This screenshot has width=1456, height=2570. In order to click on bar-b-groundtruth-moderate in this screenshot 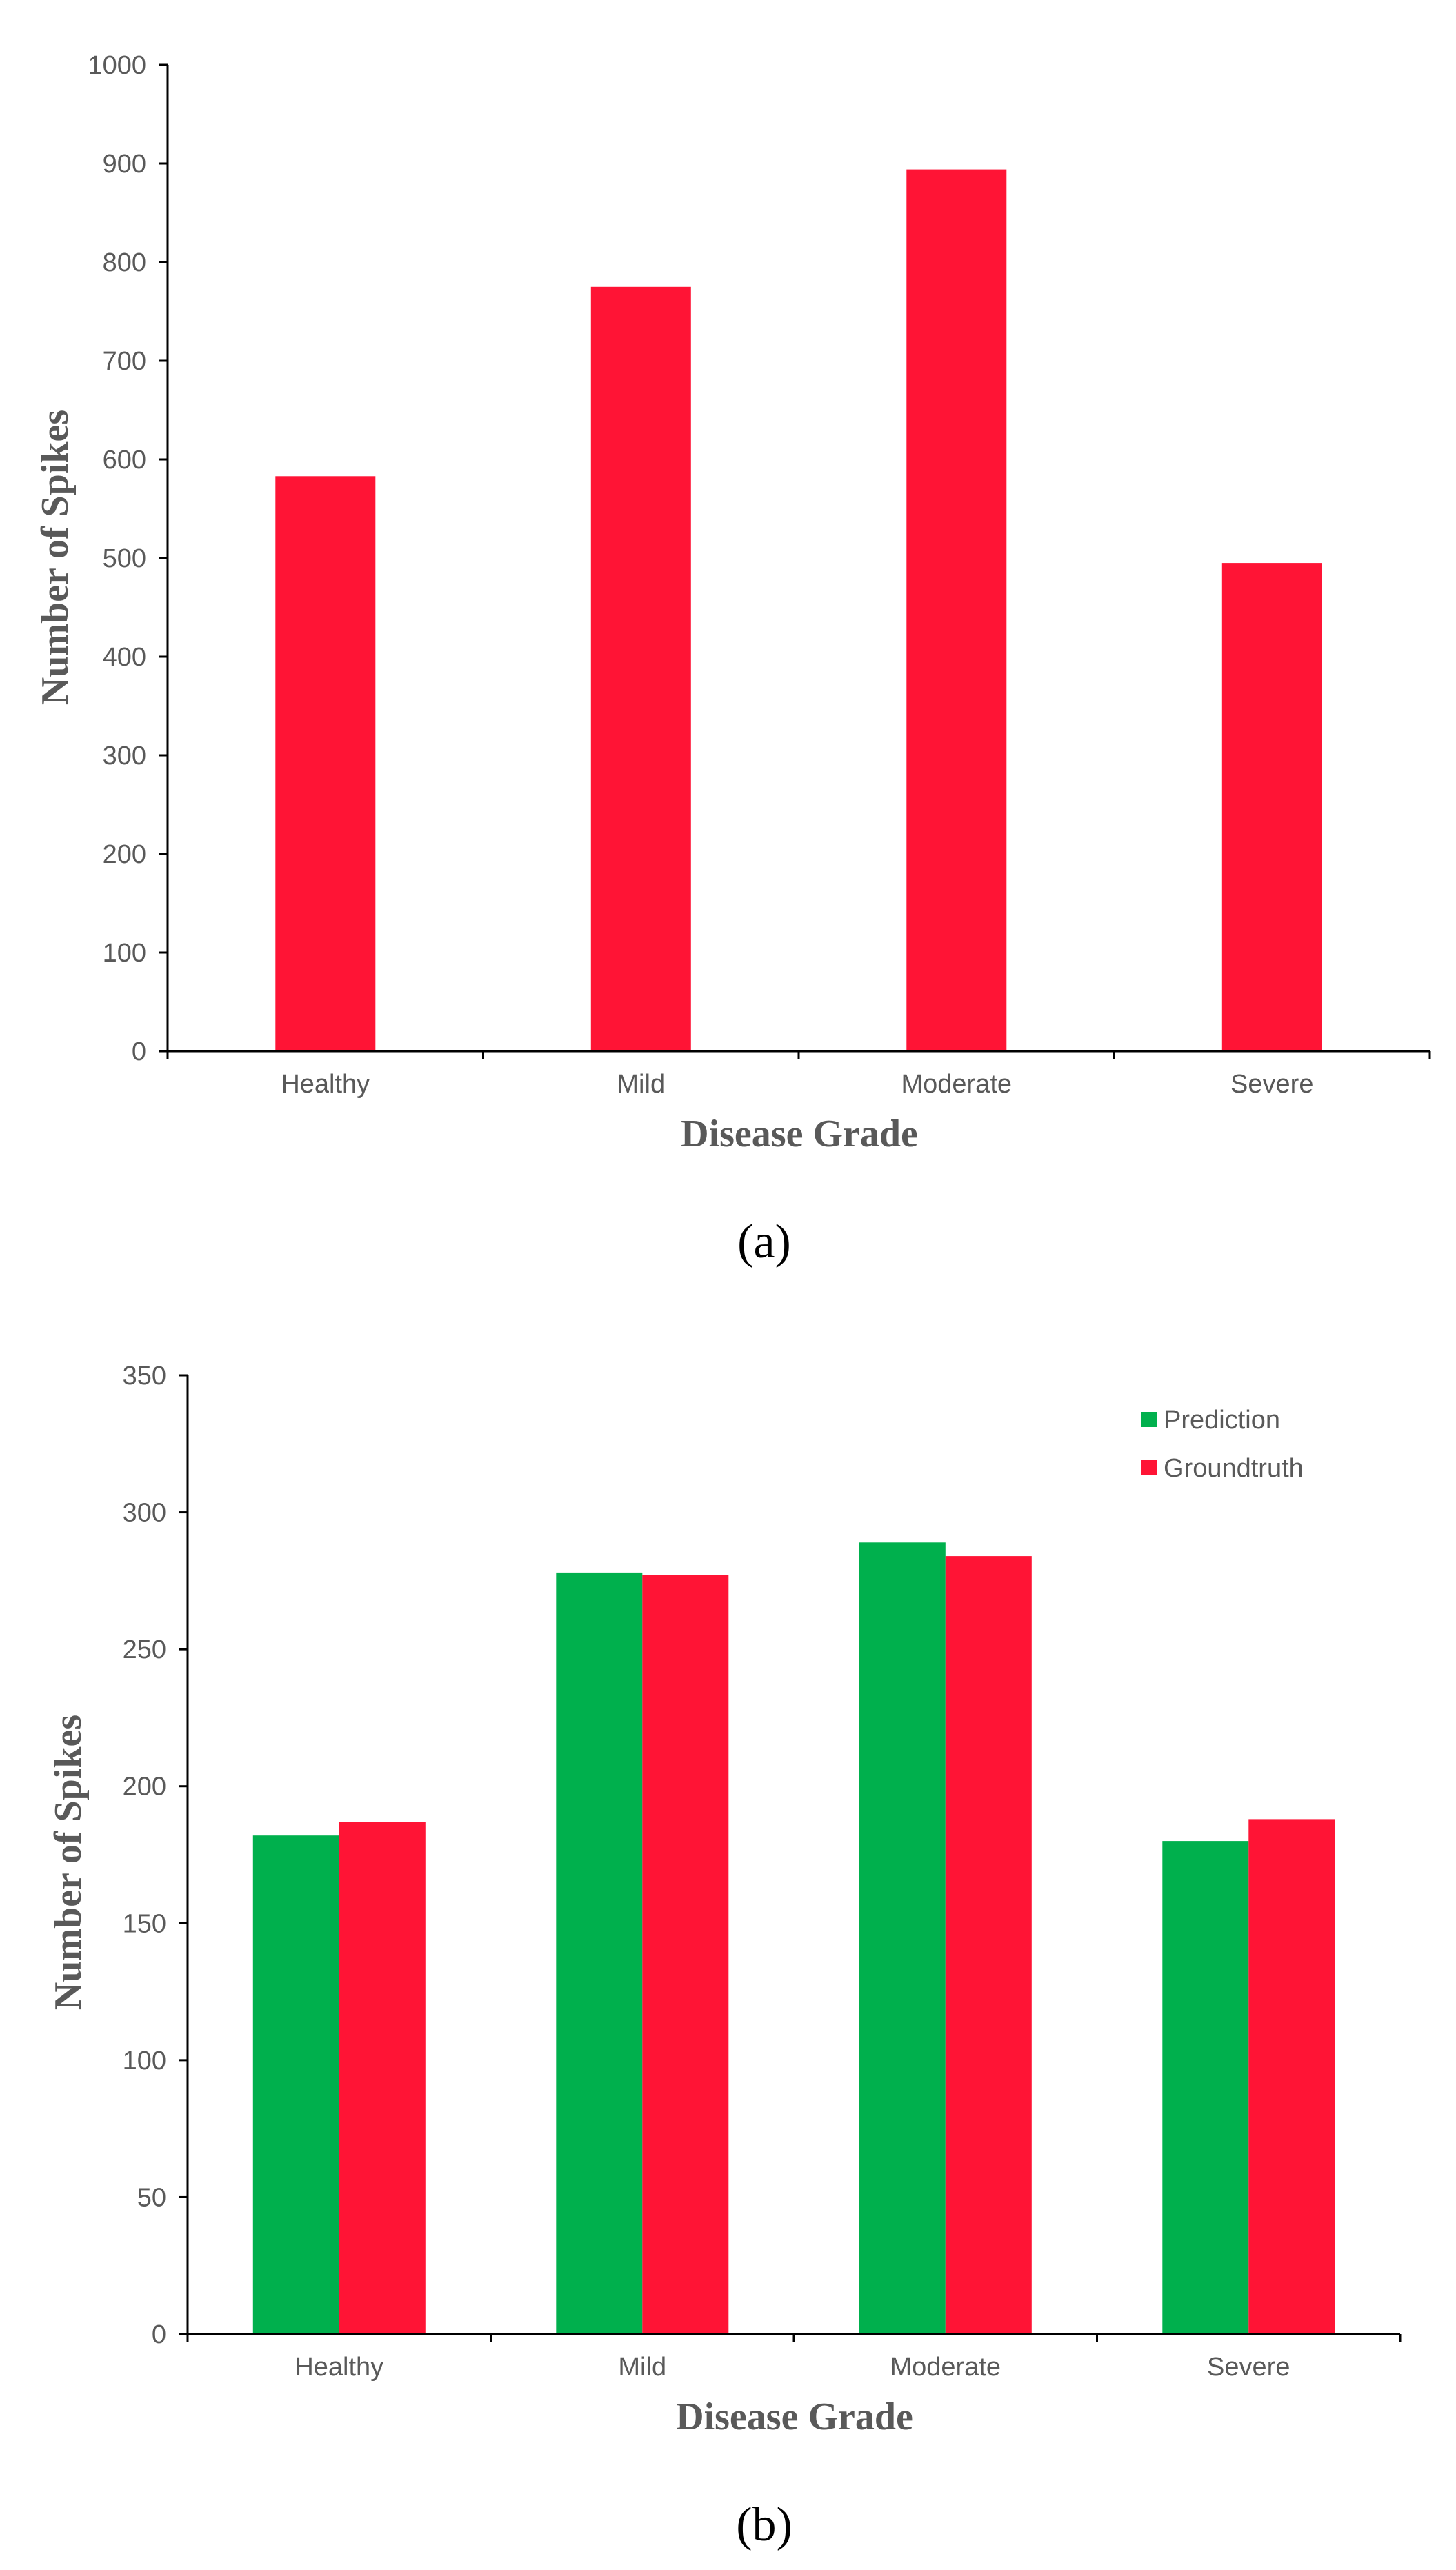, I will do `click(988, 1945)`.